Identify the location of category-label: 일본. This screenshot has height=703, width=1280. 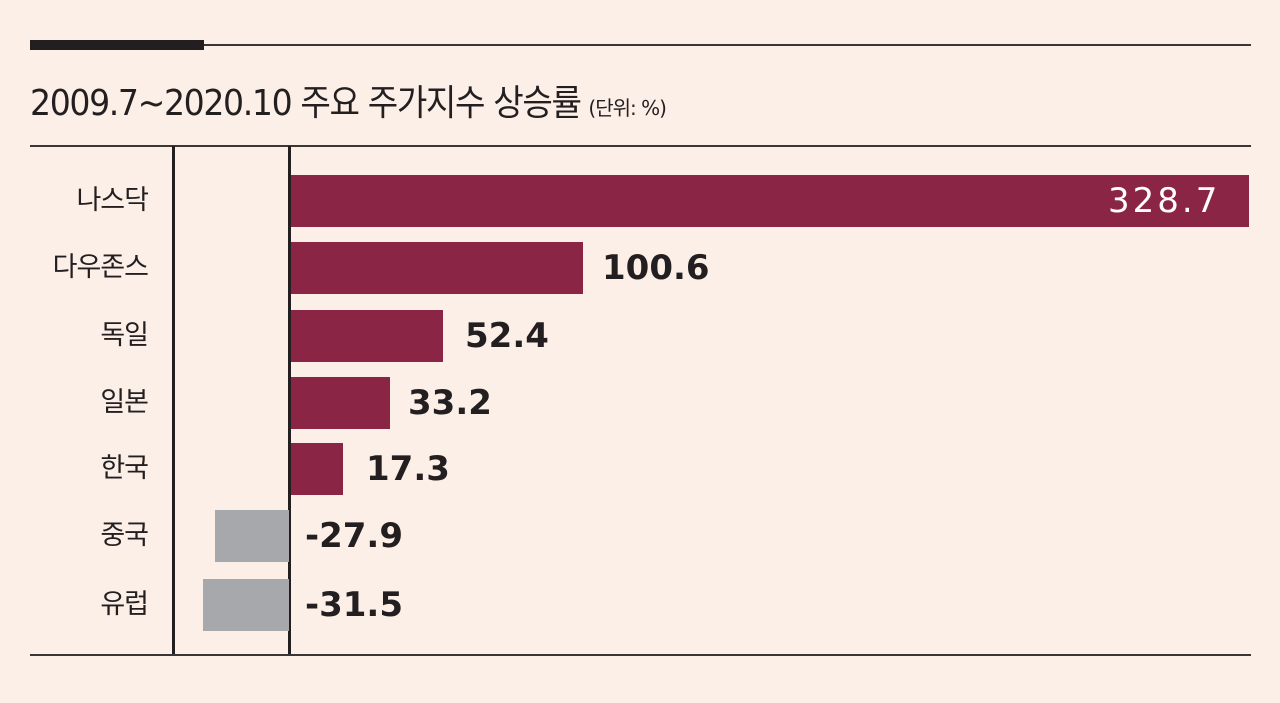
(124, 402).